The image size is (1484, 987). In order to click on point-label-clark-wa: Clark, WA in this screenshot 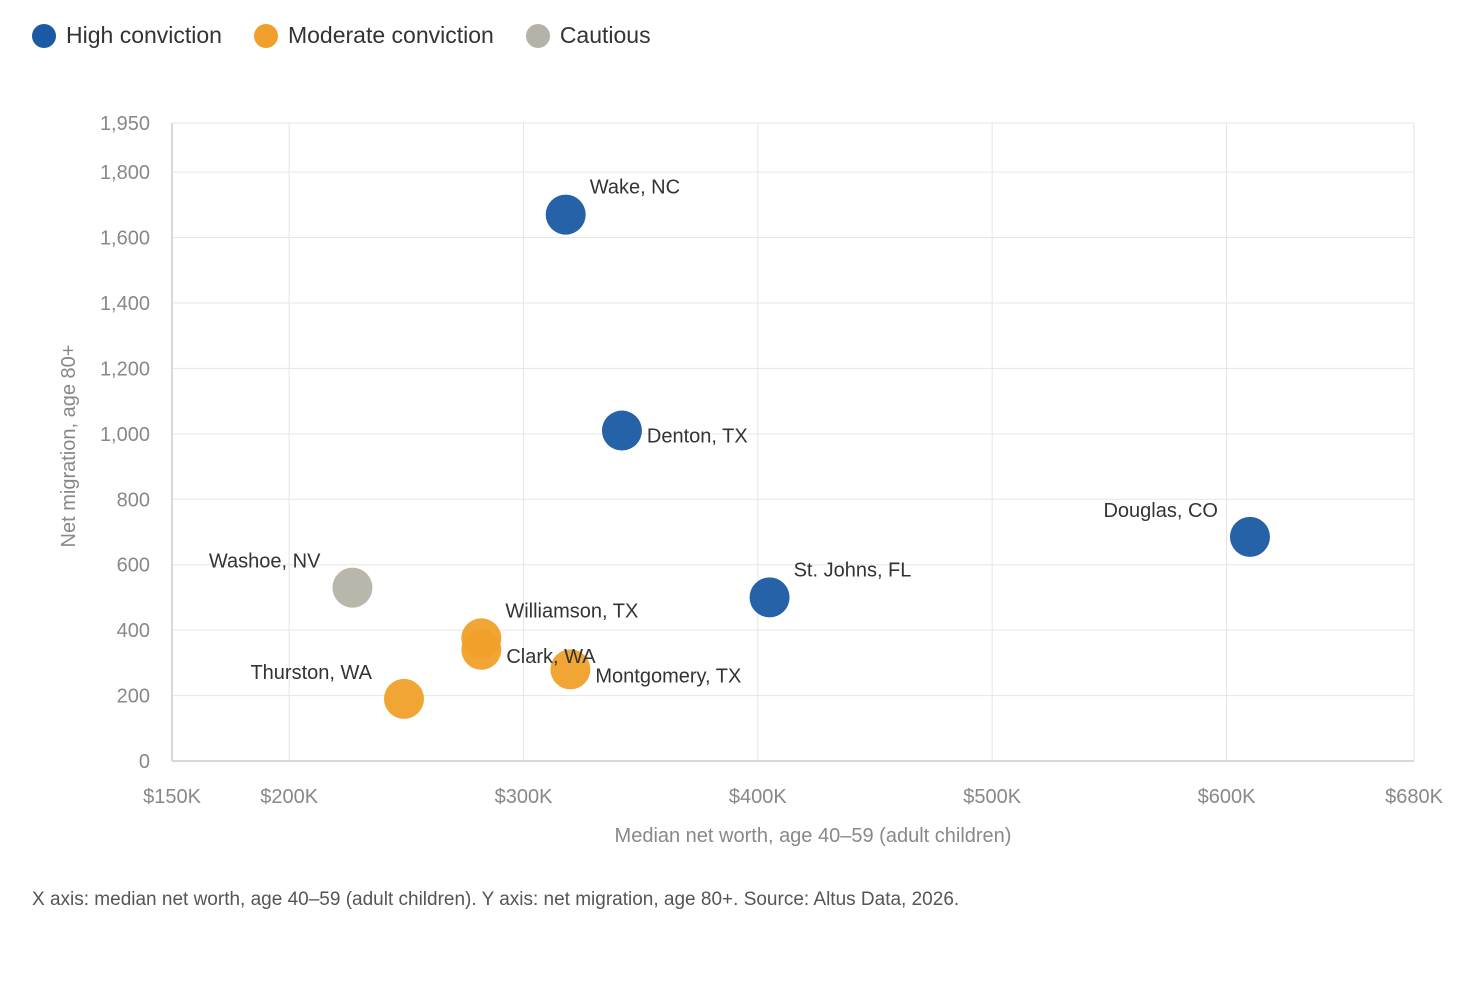, I will do `click(551, 657)`.